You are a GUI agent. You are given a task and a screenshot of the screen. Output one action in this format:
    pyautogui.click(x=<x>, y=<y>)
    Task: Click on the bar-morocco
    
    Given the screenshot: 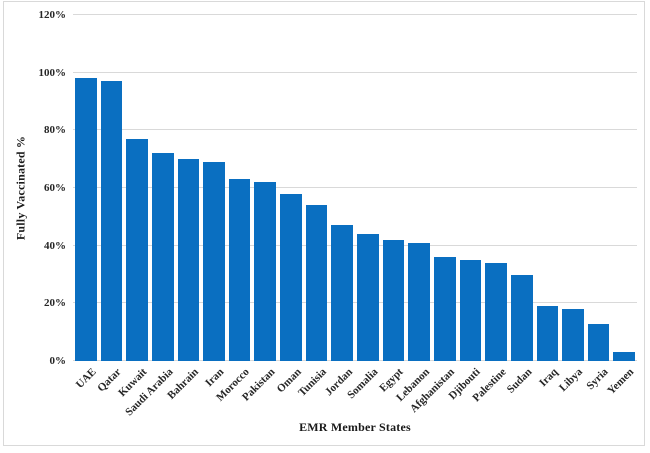 What is the action you would take?
    pyautogui.click(x=239, y=270)
    